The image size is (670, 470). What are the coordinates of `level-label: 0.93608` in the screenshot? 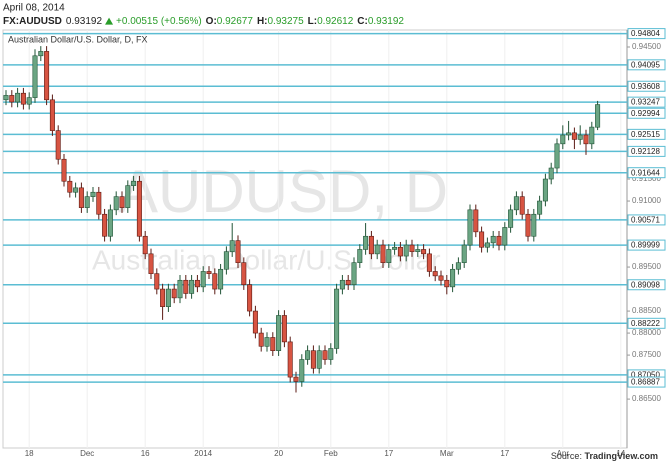 It's located at (645, 86).